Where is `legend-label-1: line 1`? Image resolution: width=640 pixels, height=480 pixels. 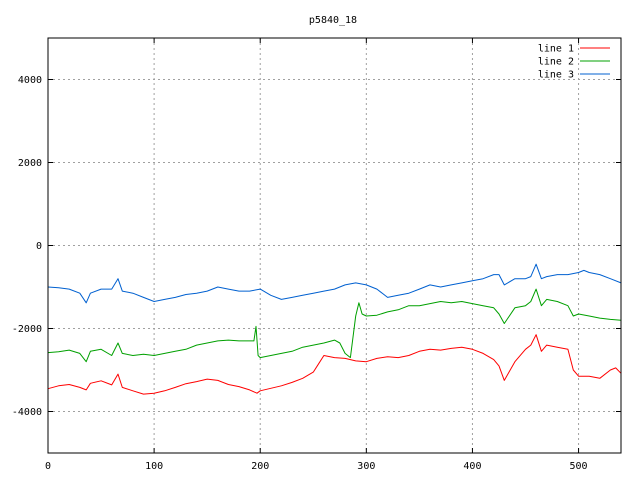 legend-label-1: line 1 is located at coordinates (556, 49).